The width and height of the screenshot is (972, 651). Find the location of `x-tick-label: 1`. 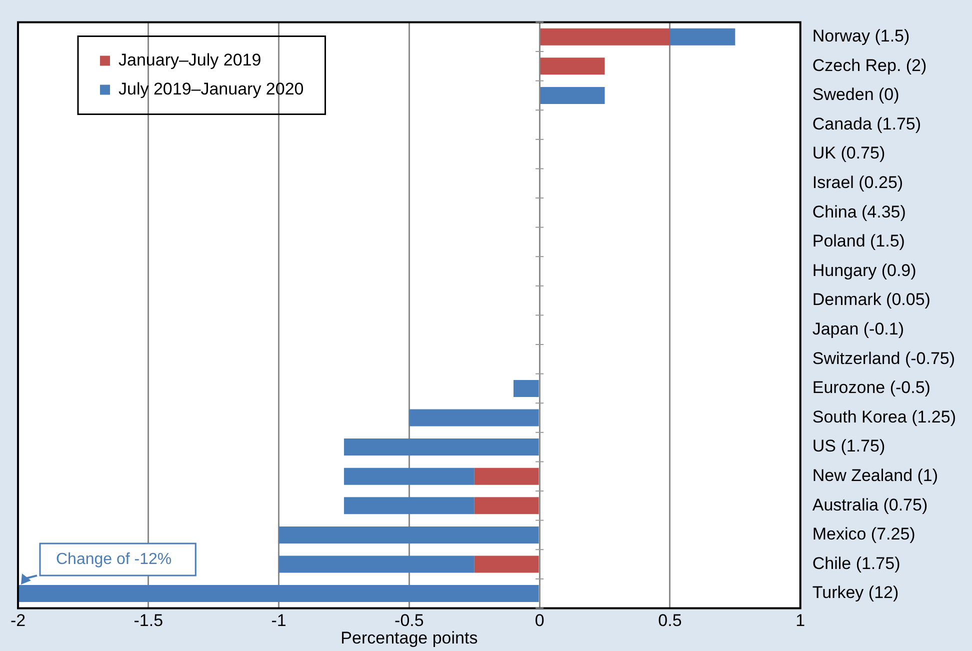

x-tick-label: 1 is located at coordinates (801, 620).